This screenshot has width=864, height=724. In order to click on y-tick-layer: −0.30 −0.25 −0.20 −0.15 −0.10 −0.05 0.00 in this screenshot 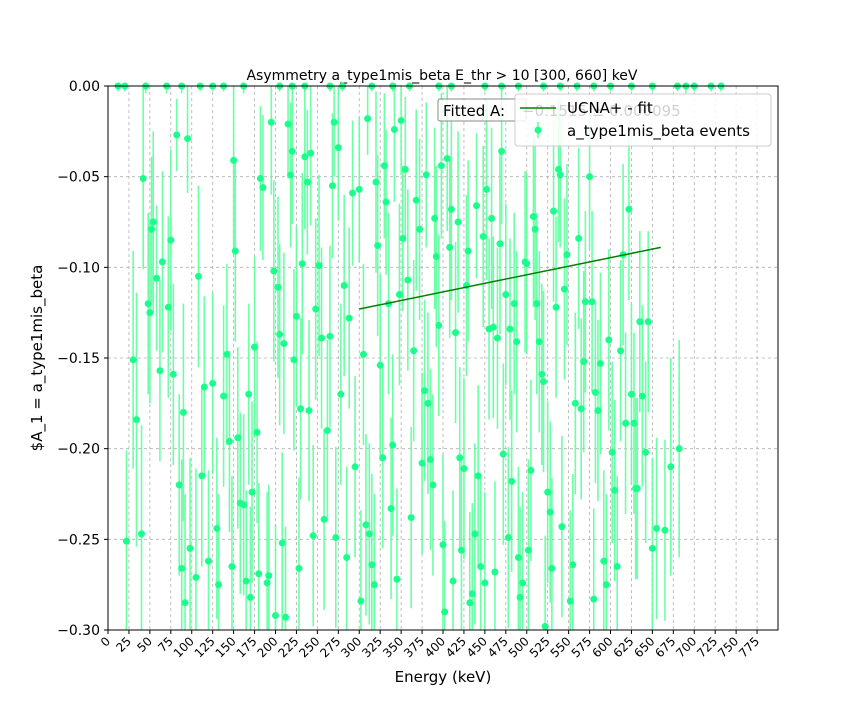, I will do `click(82, 359)`.